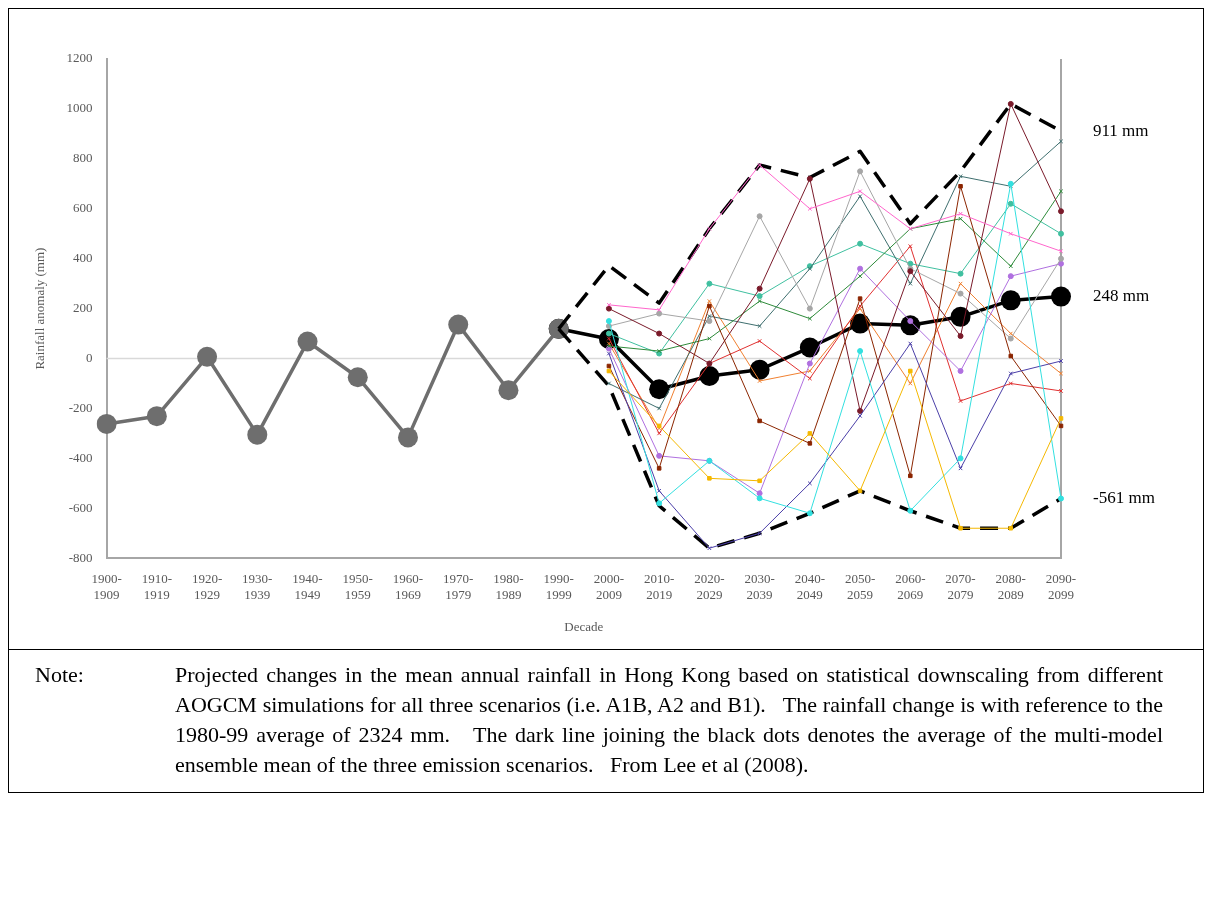  I want to click on y-axis-title: Rainfall anomaly (mm), so click(40, 308).